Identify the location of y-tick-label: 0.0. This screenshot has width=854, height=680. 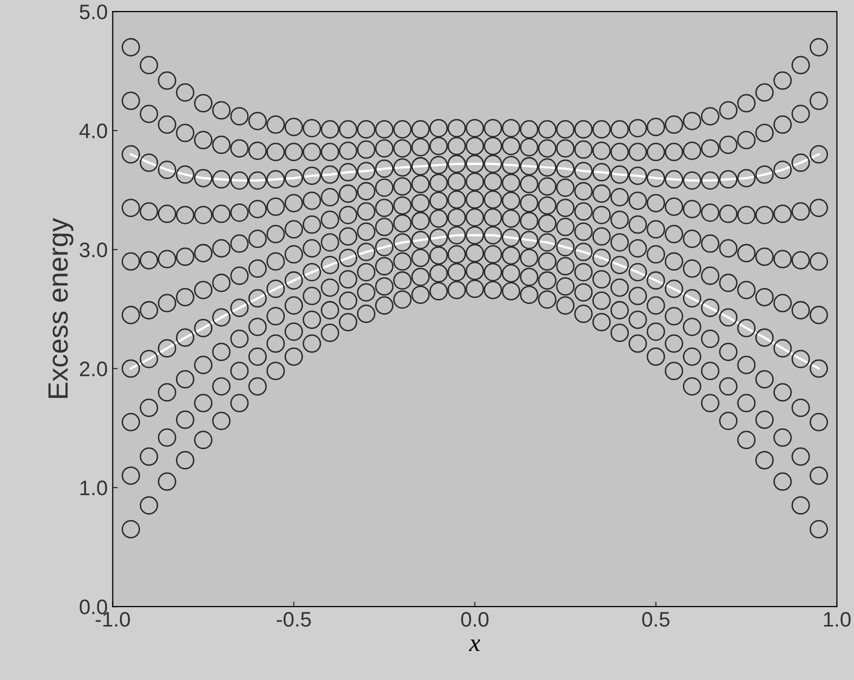
(94, 607).